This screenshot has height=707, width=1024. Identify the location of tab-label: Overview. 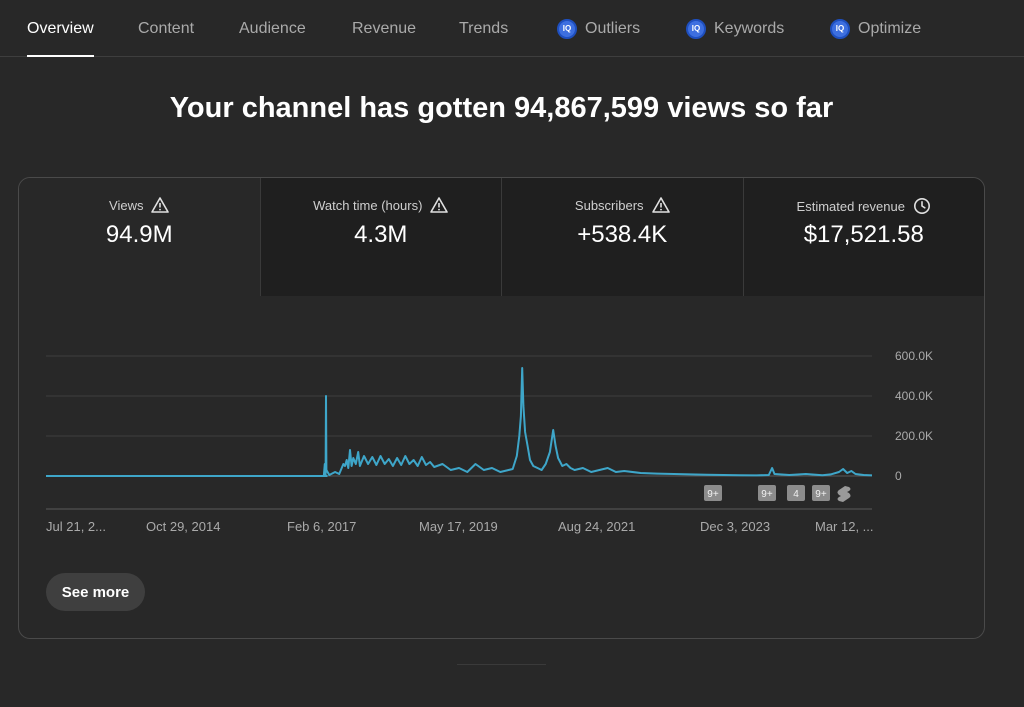
(60, 28).